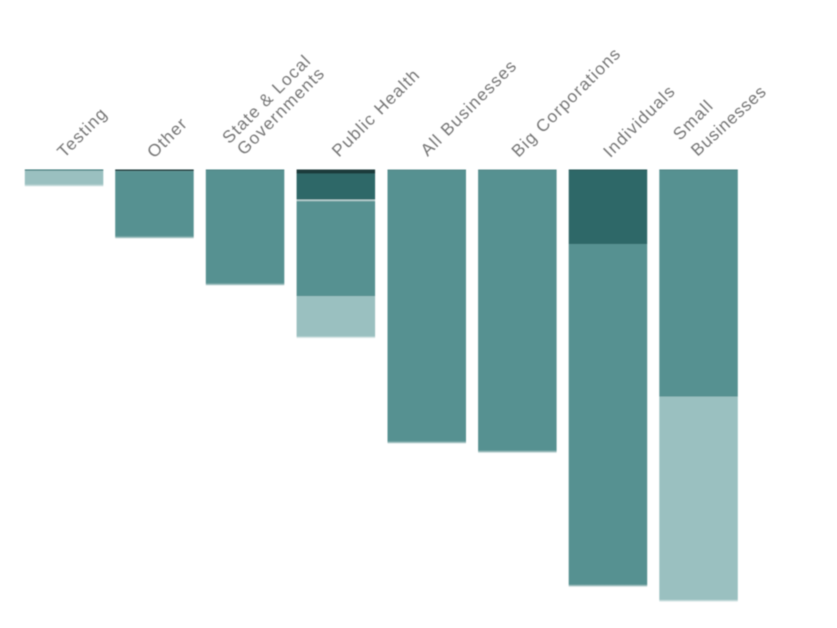 The height and width of the screenshot is (628, 837). Describe the element at coordinates (167, 137) in the screenshot. I see `svg-text: Other` at that location.